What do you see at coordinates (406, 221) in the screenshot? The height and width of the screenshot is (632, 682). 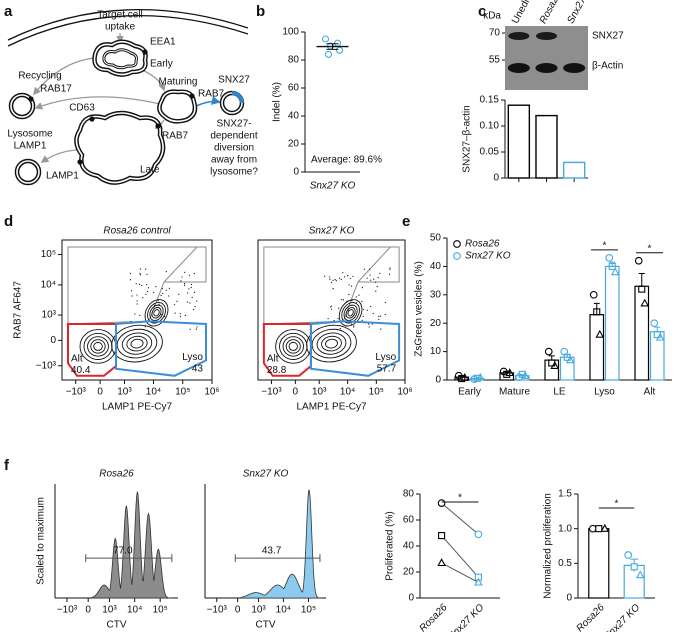 I see `panel-label: e` at bounding box center [406, 221].